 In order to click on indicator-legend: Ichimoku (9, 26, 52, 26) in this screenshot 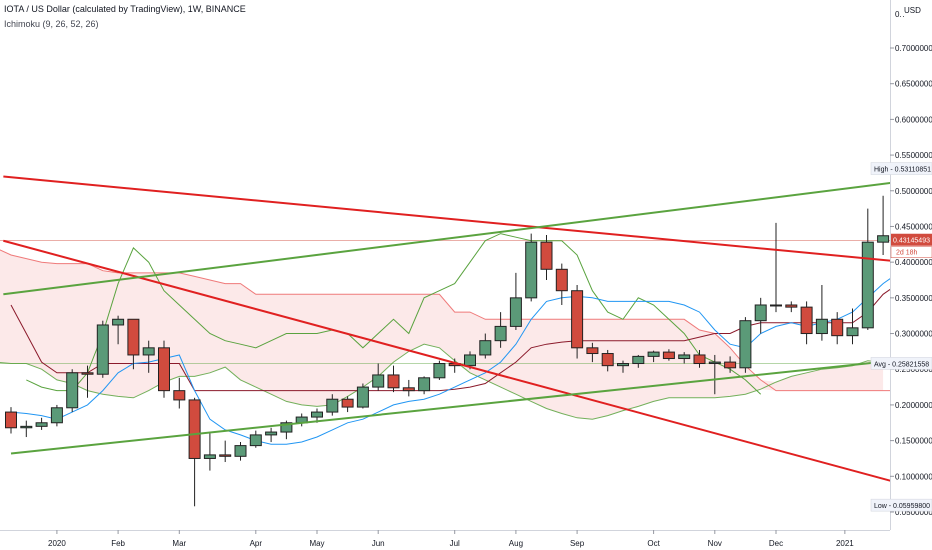, I will do `click(51, 24)`.